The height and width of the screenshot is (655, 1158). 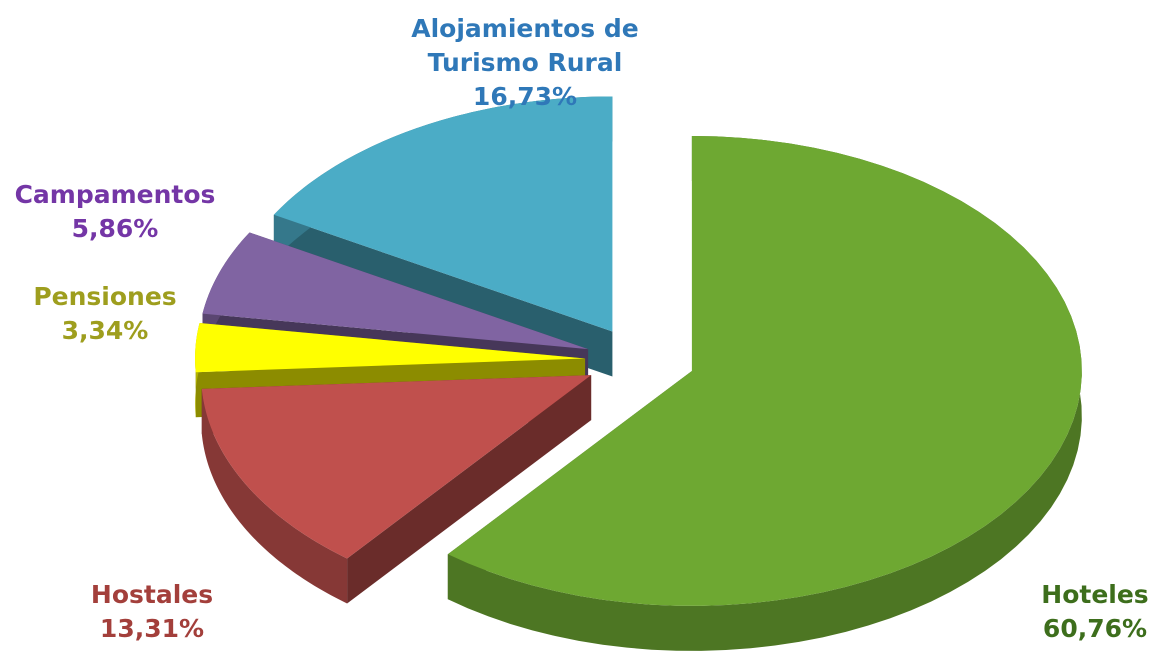 What do you see at coordinates (525, 96) in the screenshot?
I see `slice-value-label: 16,73%` at bounding box center [525, 96].